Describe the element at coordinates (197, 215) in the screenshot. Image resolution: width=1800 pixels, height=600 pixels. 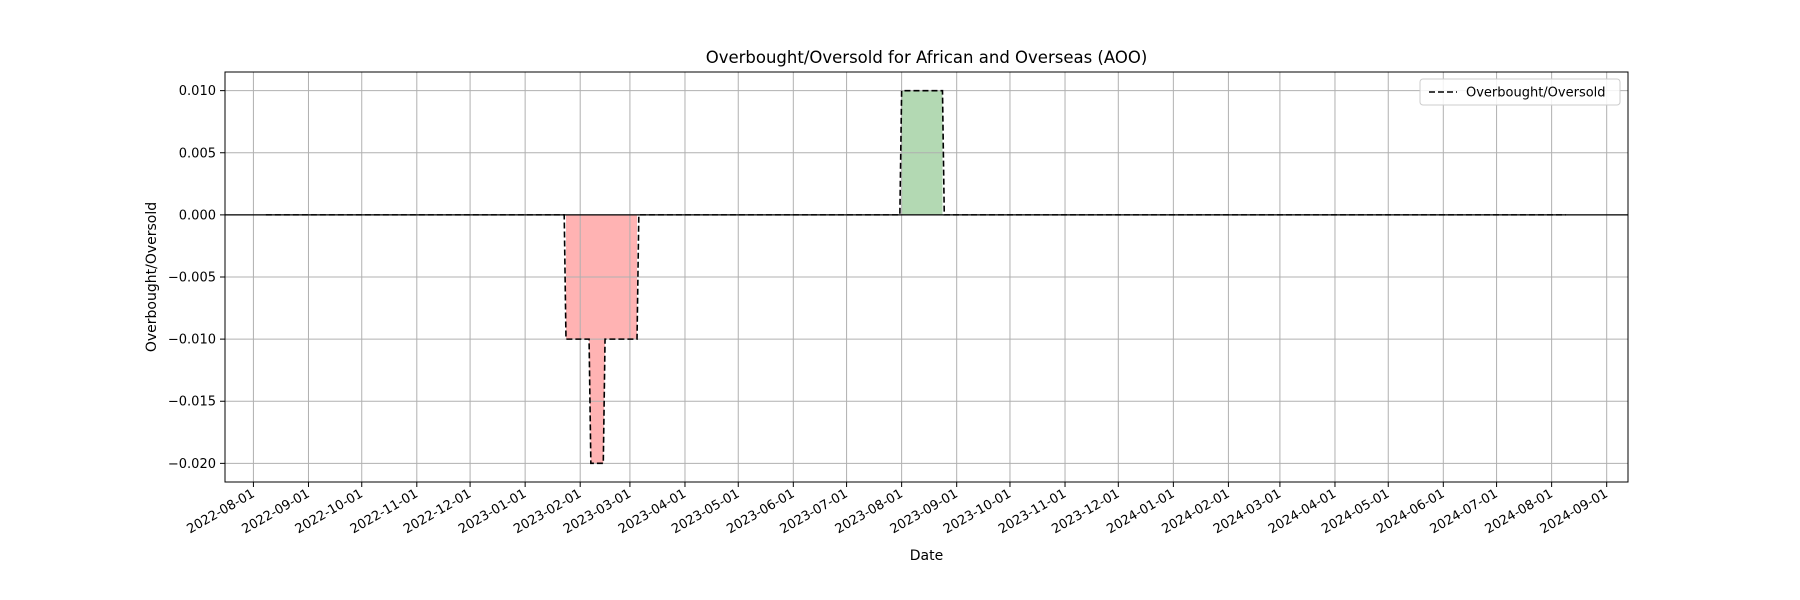
I see `y-tick-label: 0.000` at that location.